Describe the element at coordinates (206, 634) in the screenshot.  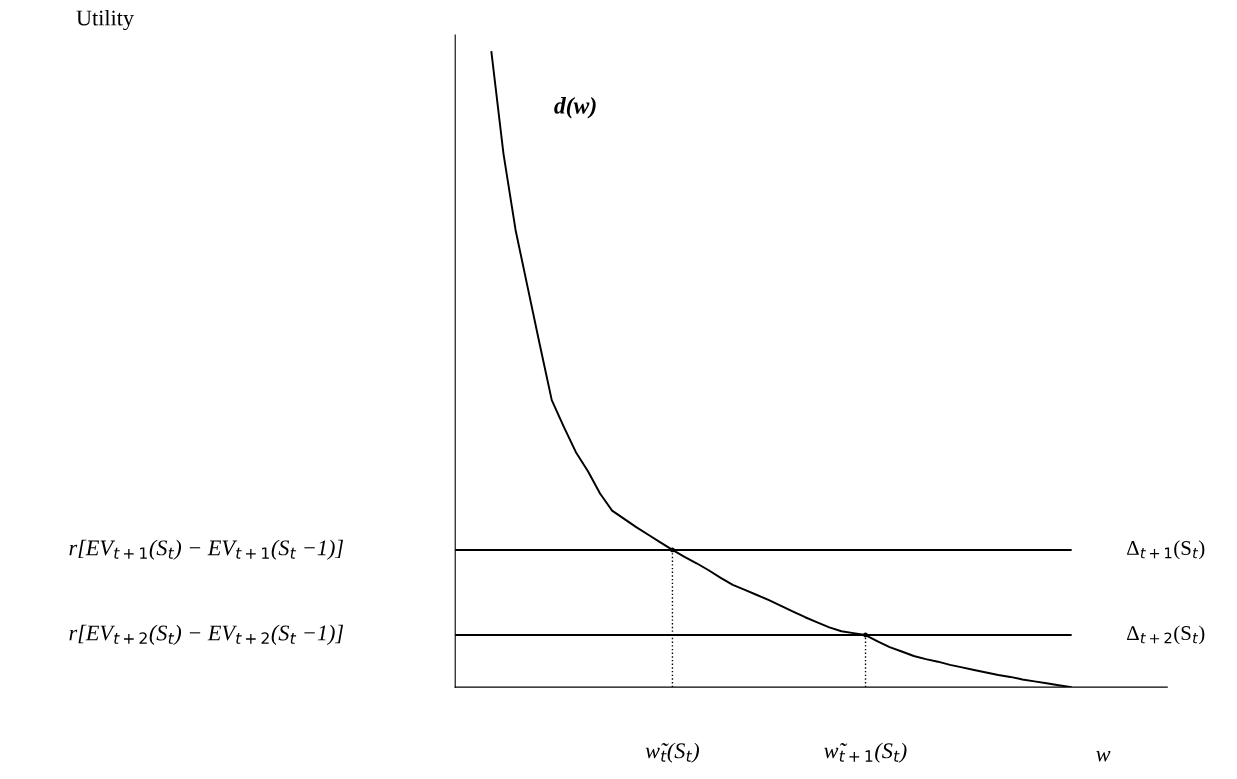
I see `text: r[EV$_{t+2}$(S$_{t}$) − EV$_{t+2}$(S$_{t}$ −1)]` at that location.